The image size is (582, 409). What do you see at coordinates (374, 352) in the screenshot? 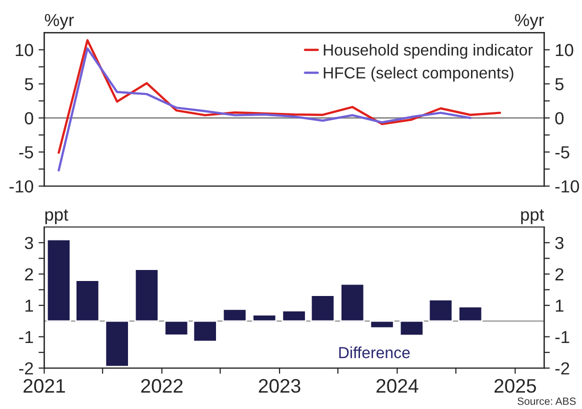
I see `annotation: Difference` at bounding box center [374, 352].